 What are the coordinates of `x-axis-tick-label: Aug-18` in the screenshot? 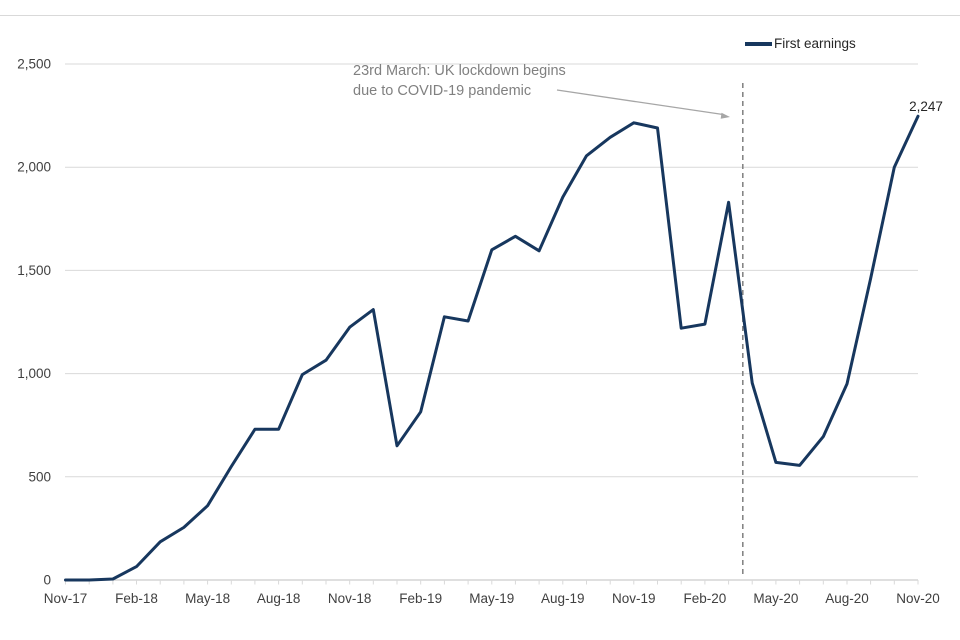 It's located at (279, 598).